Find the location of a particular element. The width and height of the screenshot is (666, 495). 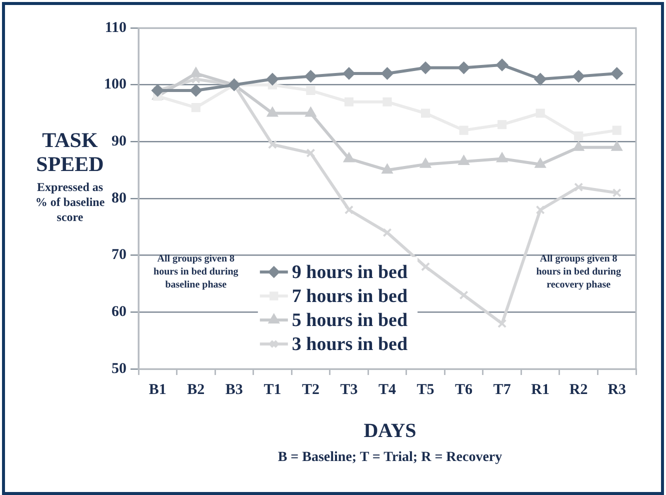

x-tick-label: T5 is located at coordinates (425, 390).